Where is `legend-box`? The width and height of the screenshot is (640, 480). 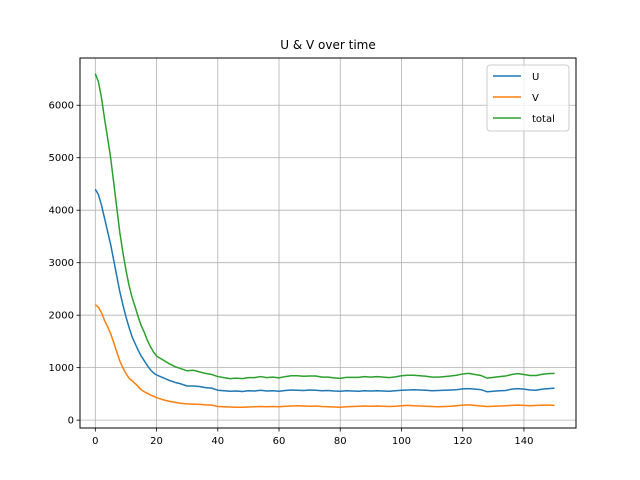 legend-box is located at coordinates (528, 98).